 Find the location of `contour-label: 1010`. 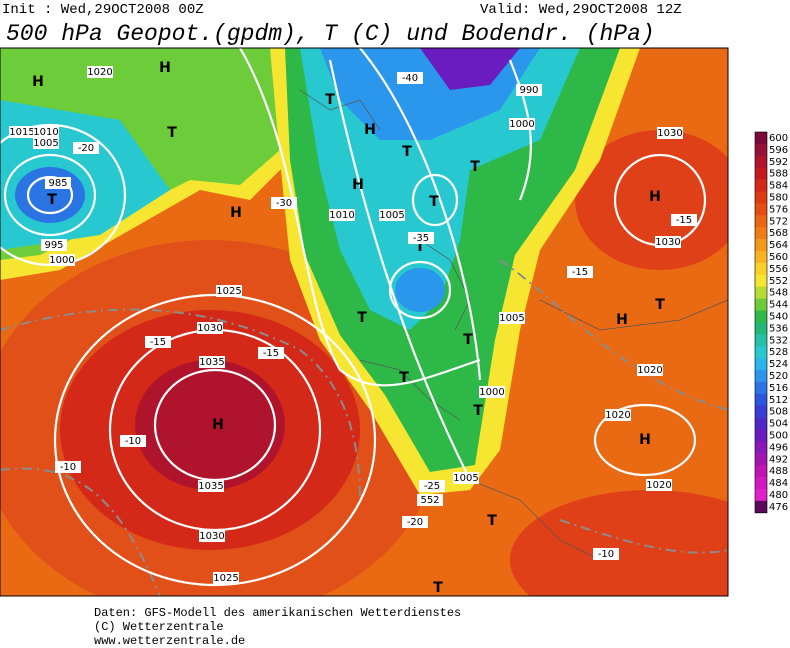

contour-label: 1010 is located at coordinates (341, 215).